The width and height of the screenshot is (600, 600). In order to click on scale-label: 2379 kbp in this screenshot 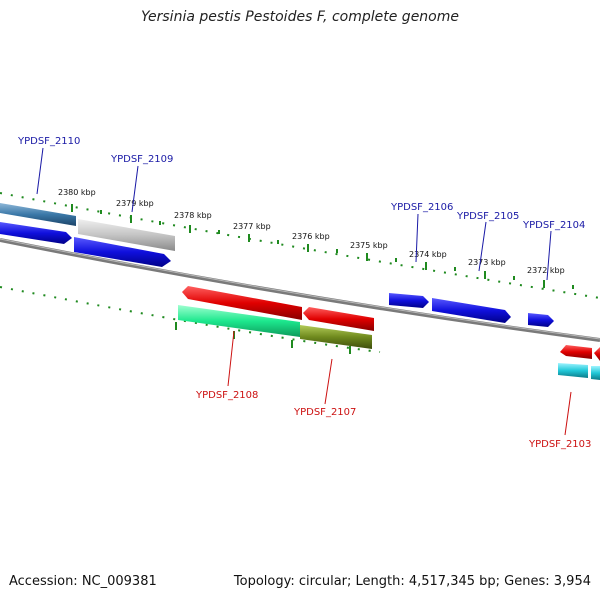, I will do `click(135, 203)`.